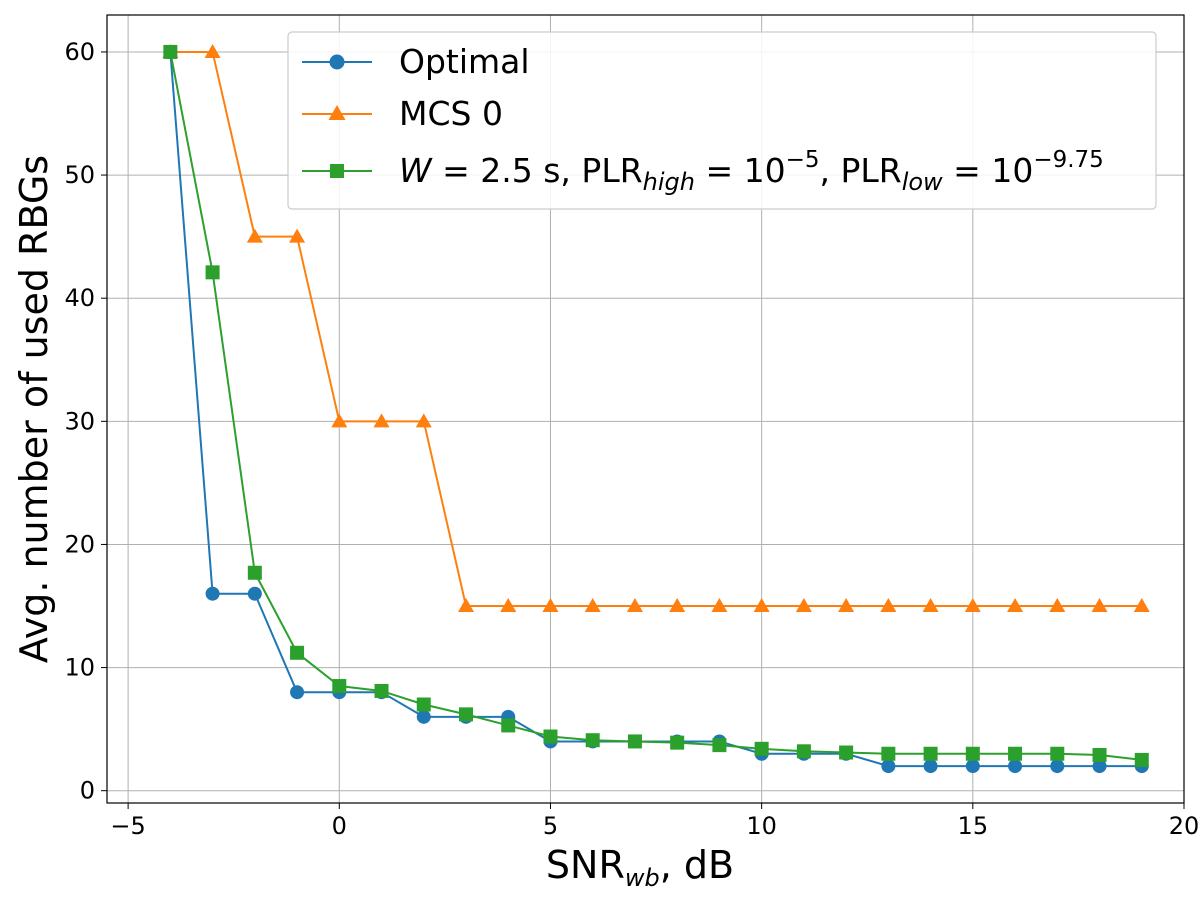 The image size is (1200, 900). Describe the element at coordinates (79, 544) in the screenshot. I see `y-tick-label: 20` at that location.